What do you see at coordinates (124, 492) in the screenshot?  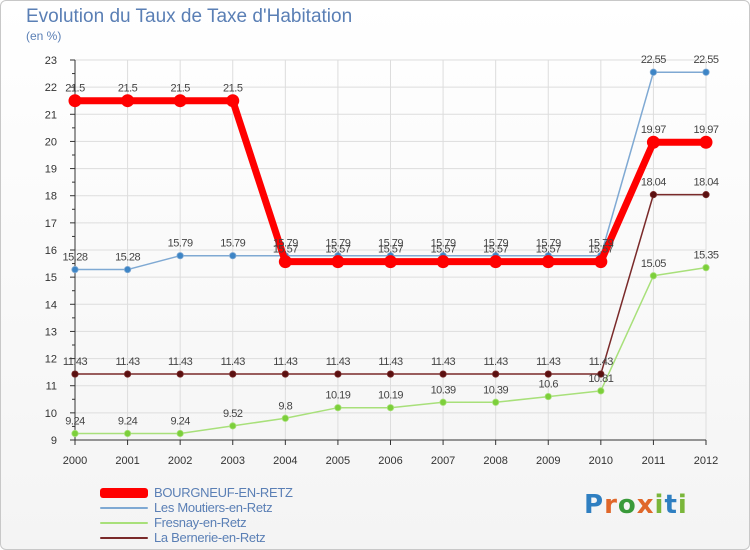 I see `legend-swatch-bourgneuf` at bounding box center [124, 492].